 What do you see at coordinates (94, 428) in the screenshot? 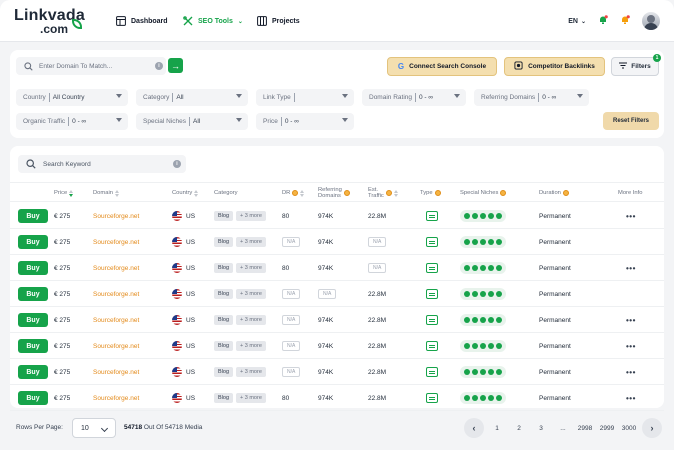
I see `rows-per-page-select: 10` at bounding box center [94, 428].